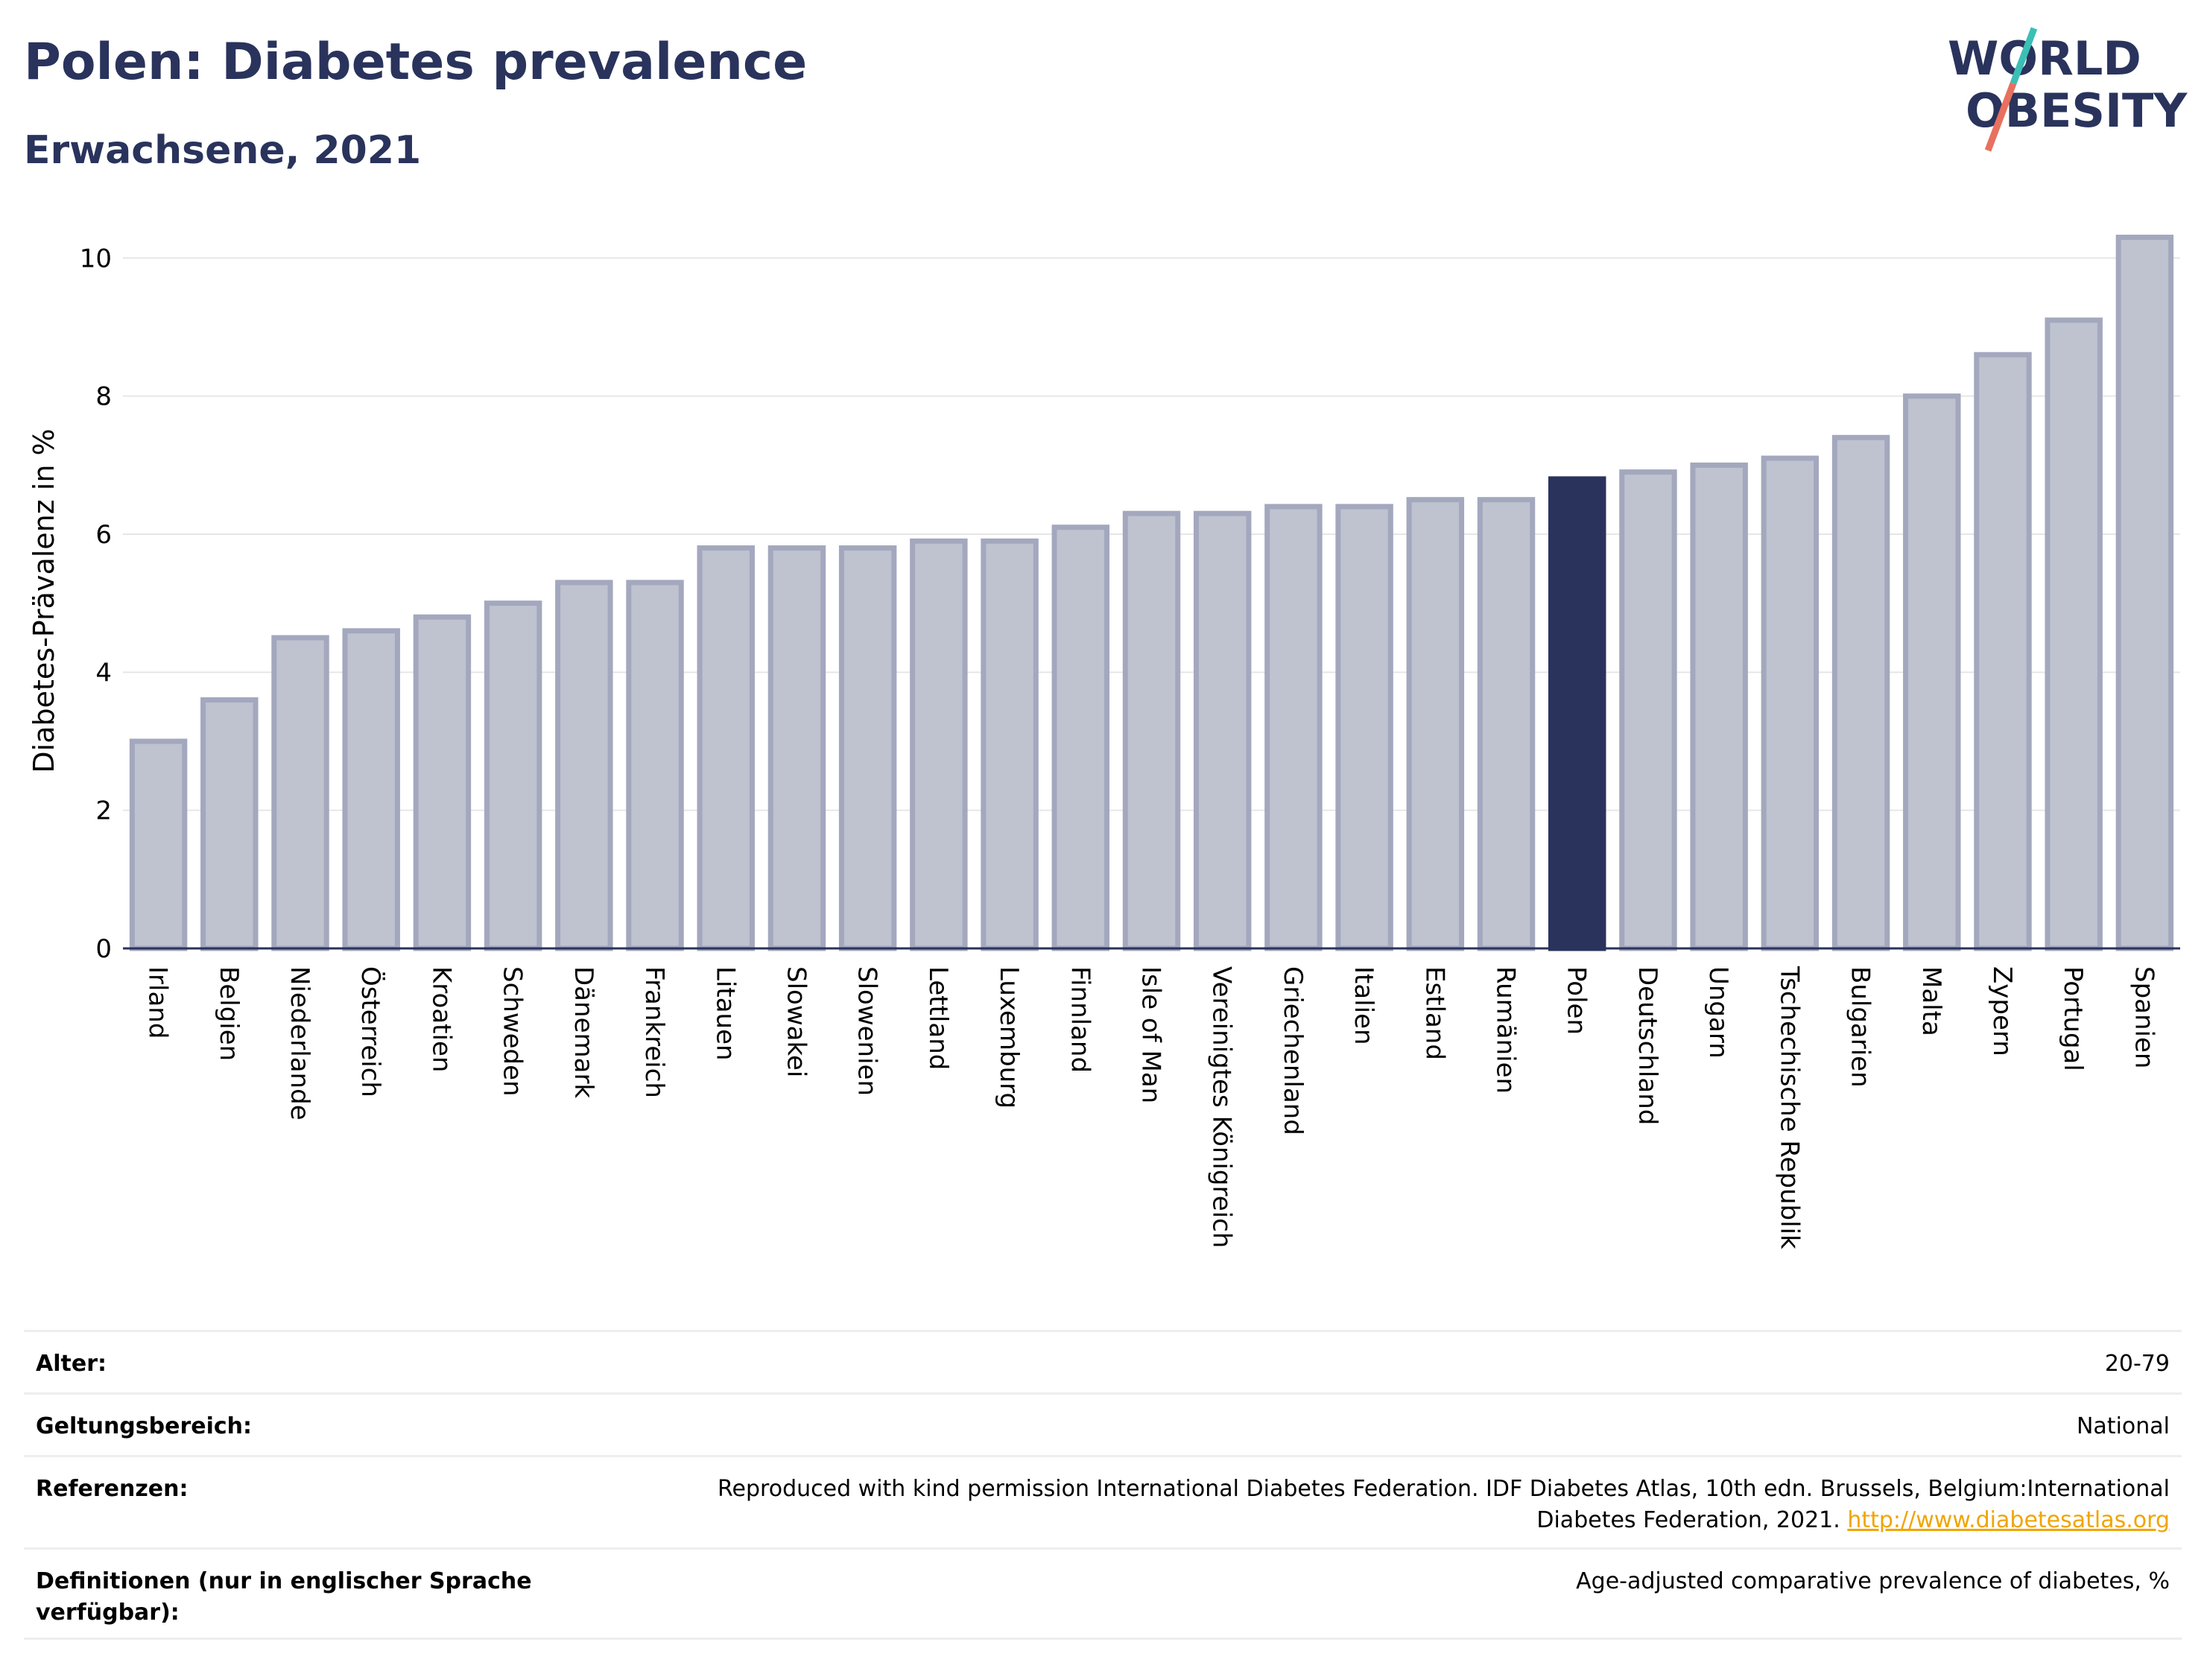 This screenshot has height=1680, width=2204. Describe the element at coordinates (1363, 1005) in the screenshot. I see `x-tick-label: Italien` at that location.